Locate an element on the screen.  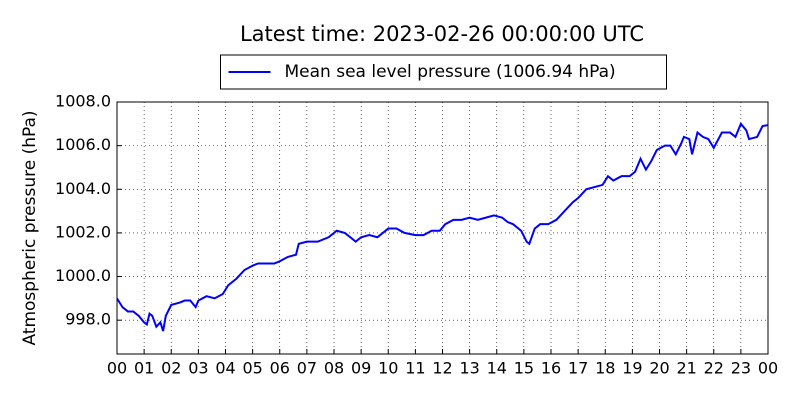
chart-title: Latest time: 2023-02-26 00:00:00 UTC is located at coordinates (442, 34).